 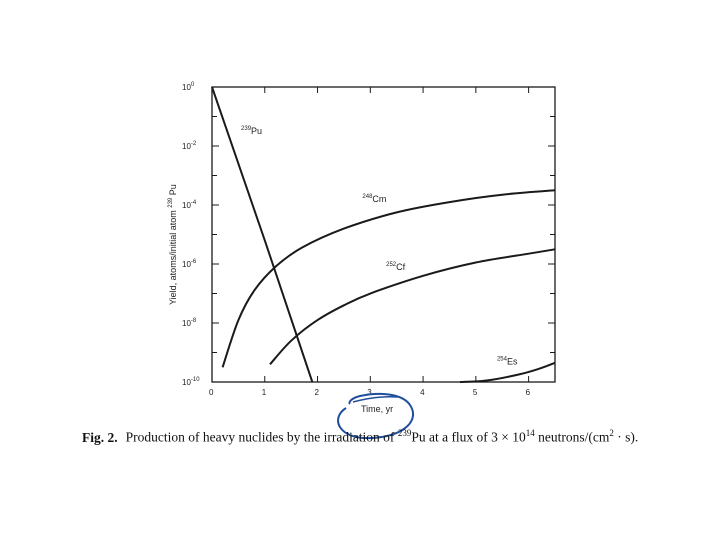 What do you see at coordinates (611, 433) in the screenshot?
I see `caption-area-exp: 2` at bounding box center [611, 433].